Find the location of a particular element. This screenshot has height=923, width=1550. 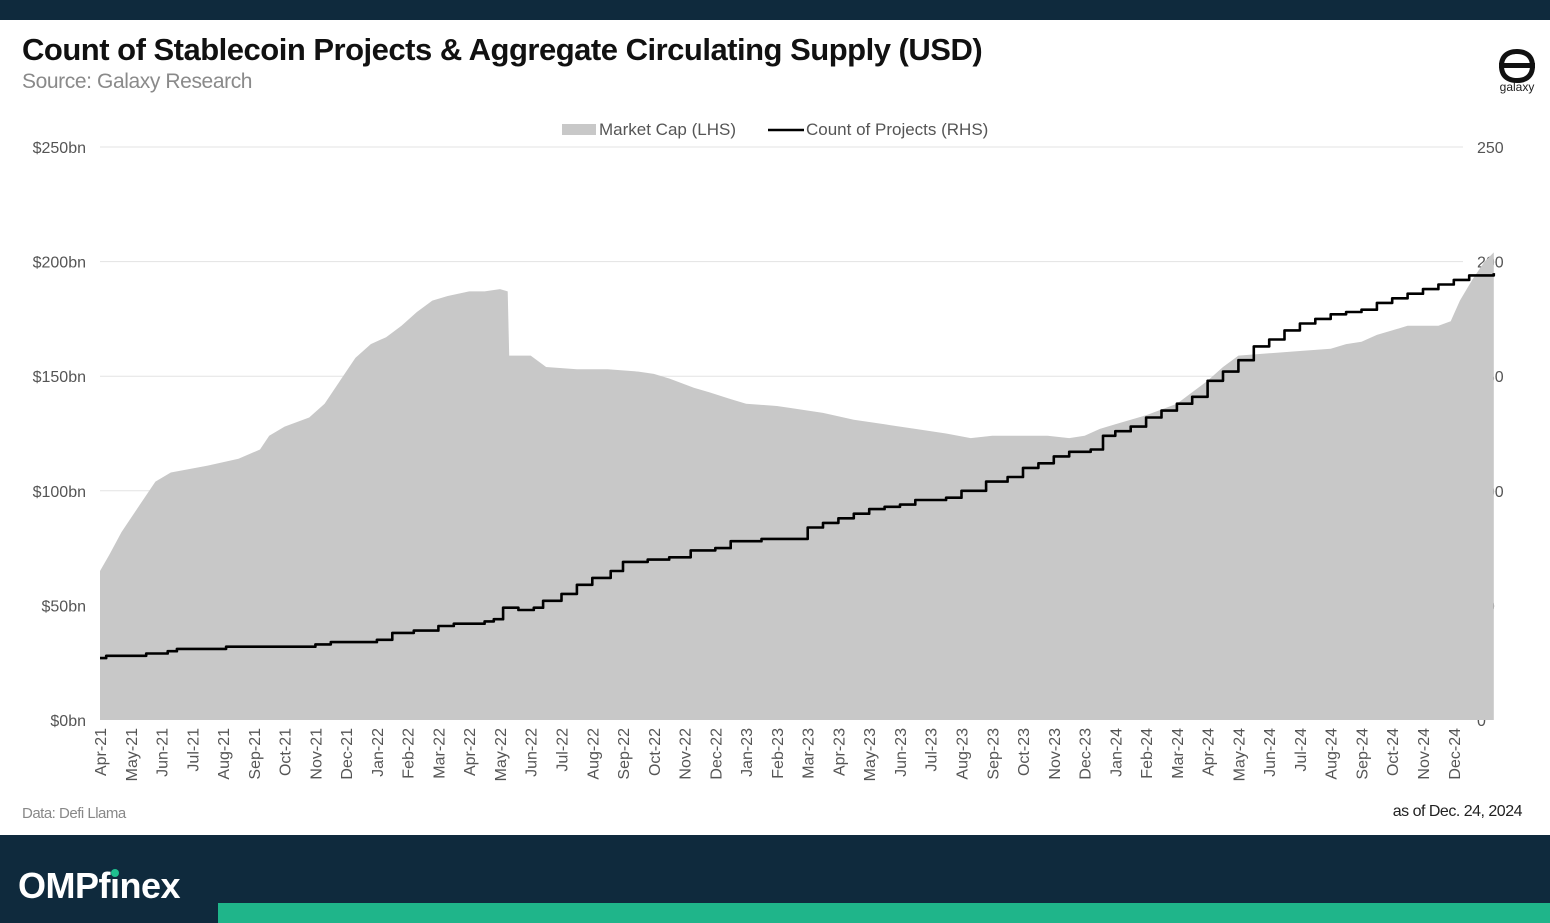

x-tick-label: Dec-22 is located at coordinates (716, 754).